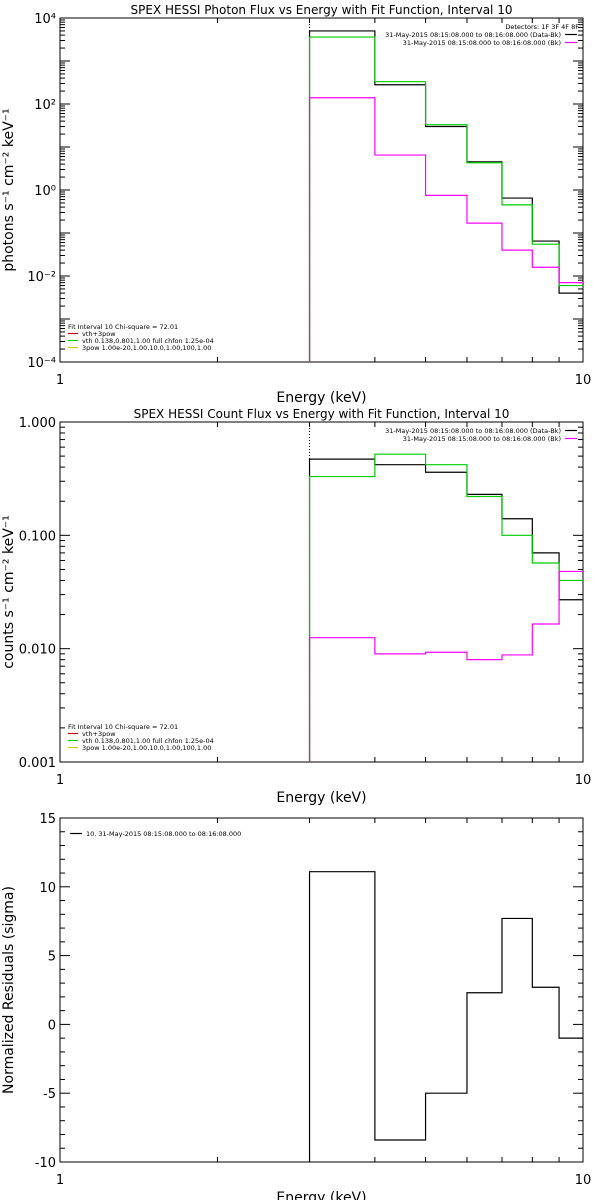  What do you see at coordinates (45, 19) in the screenshot?
I see `y-tick-label: 10⁴` at bounding box center [45, 19].